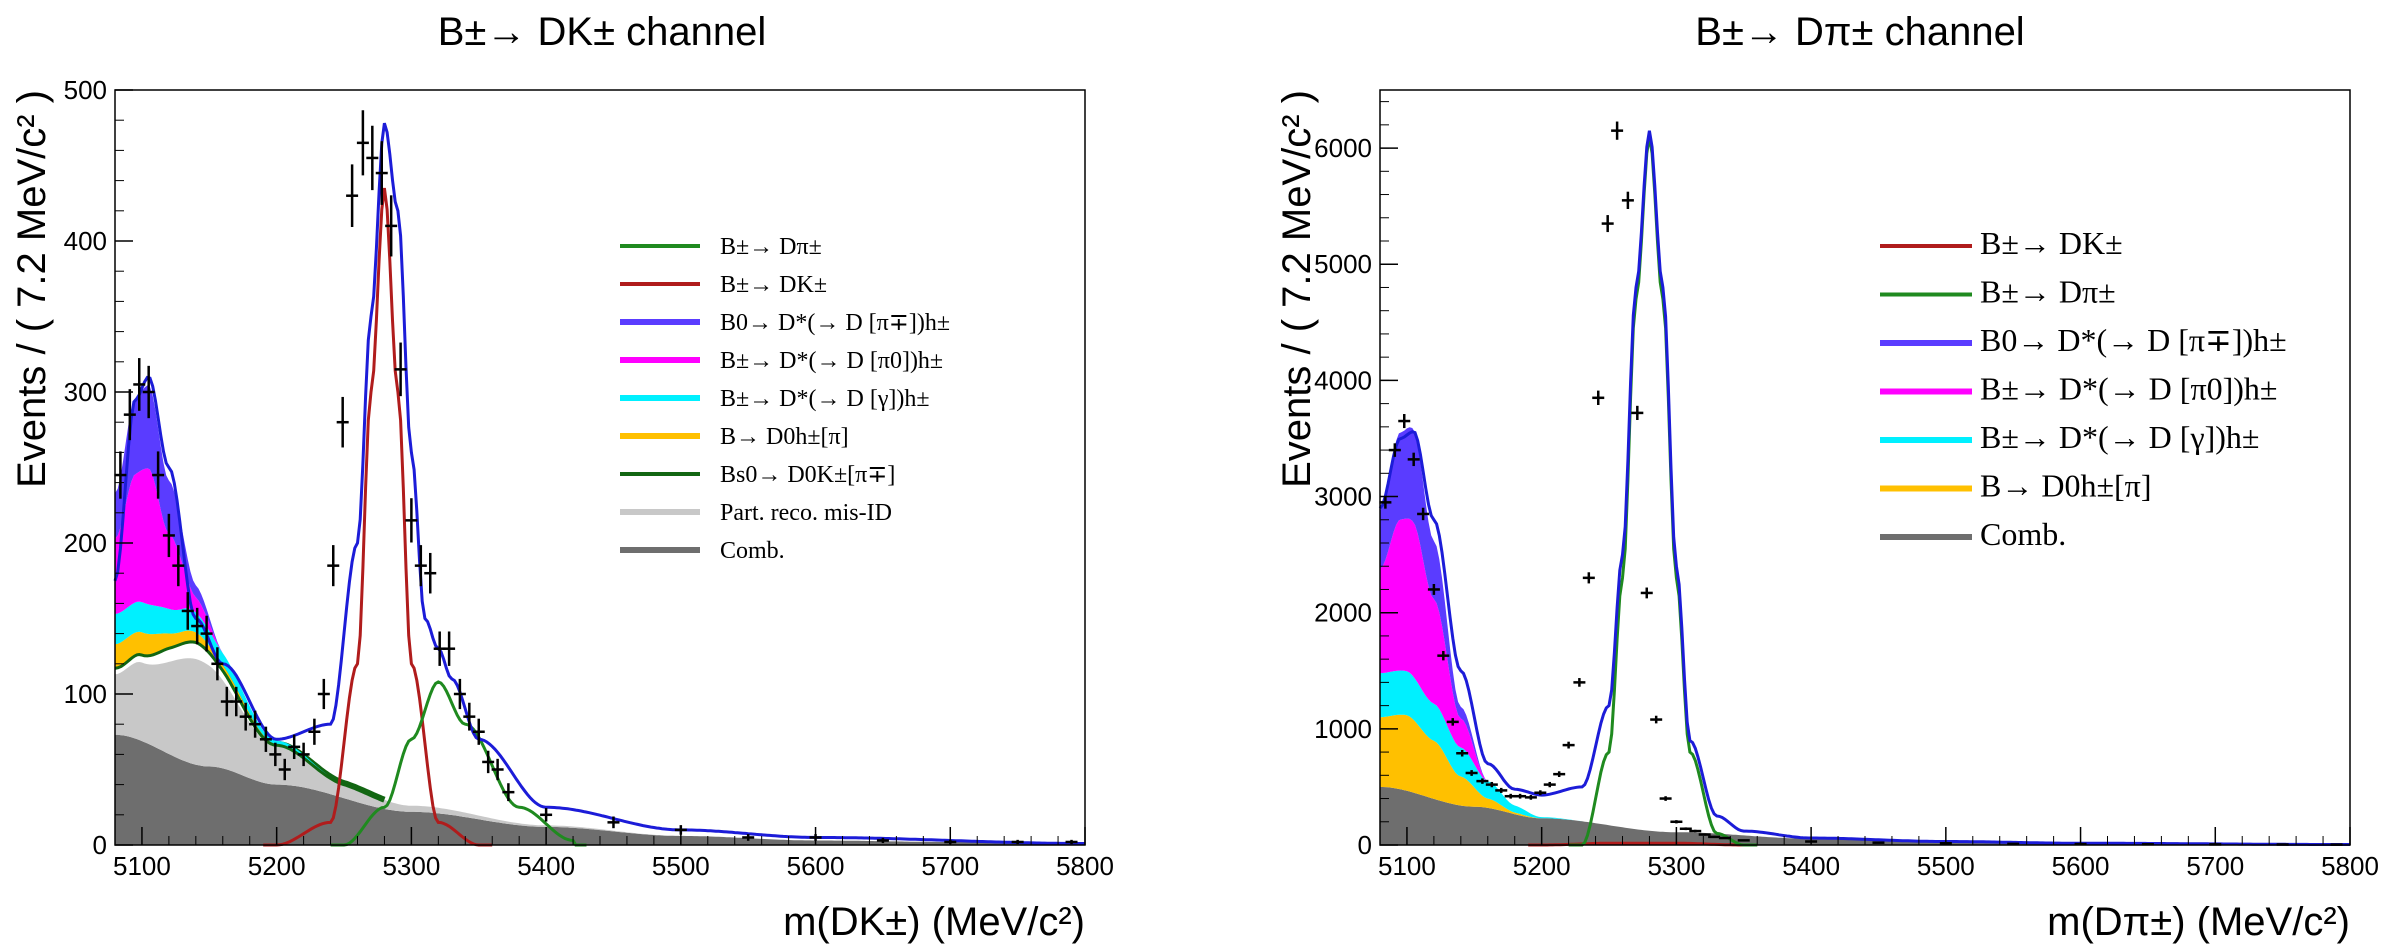  I want to click on y-tick-label: 4000, so click(1343, 380).